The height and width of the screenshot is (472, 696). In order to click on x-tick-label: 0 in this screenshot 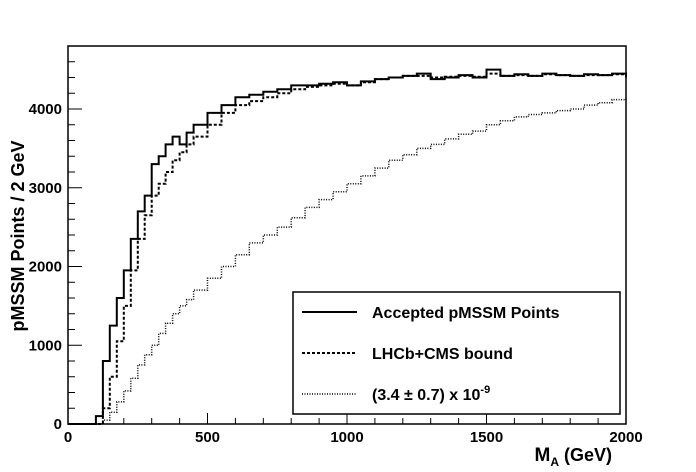, I will do `click(68, 437)`.